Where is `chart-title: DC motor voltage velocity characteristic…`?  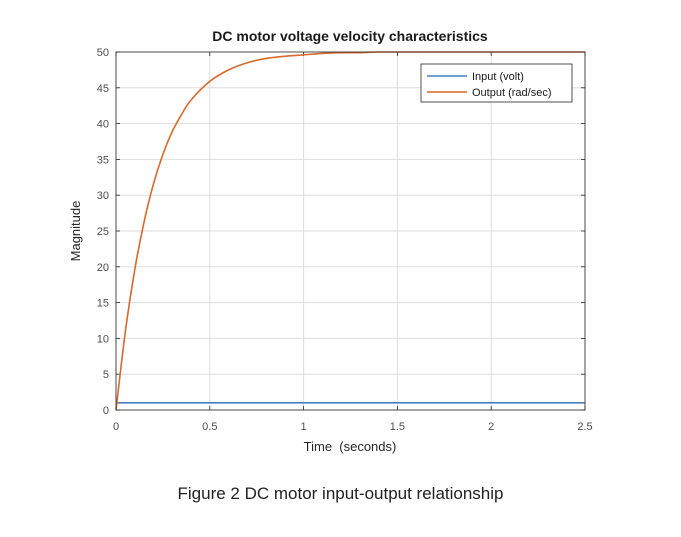
chart-title: DC motor voltage velocity characteristic… is located at coordinates (350, 36).